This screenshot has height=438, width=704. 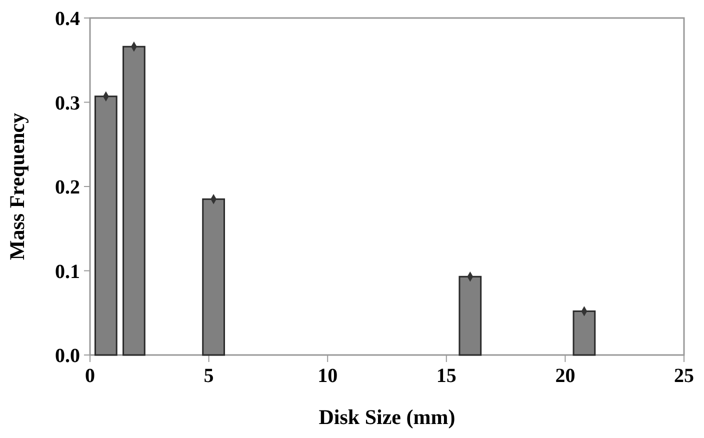 What do you see at coordinates (67, 356) in the screenshot?
I see `y-tick-label: 0.0` at bounding box center [67, 356].